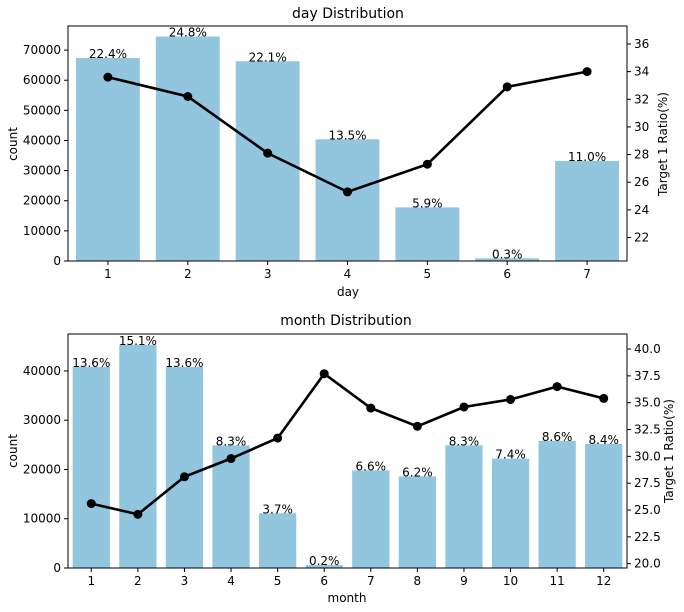 The height and width of the screenshot is (612, 684). What do you see at coordinates (641, 238) in the screenshot?
I see `y2-tick-label: 22` at bounding box center [641, 238].